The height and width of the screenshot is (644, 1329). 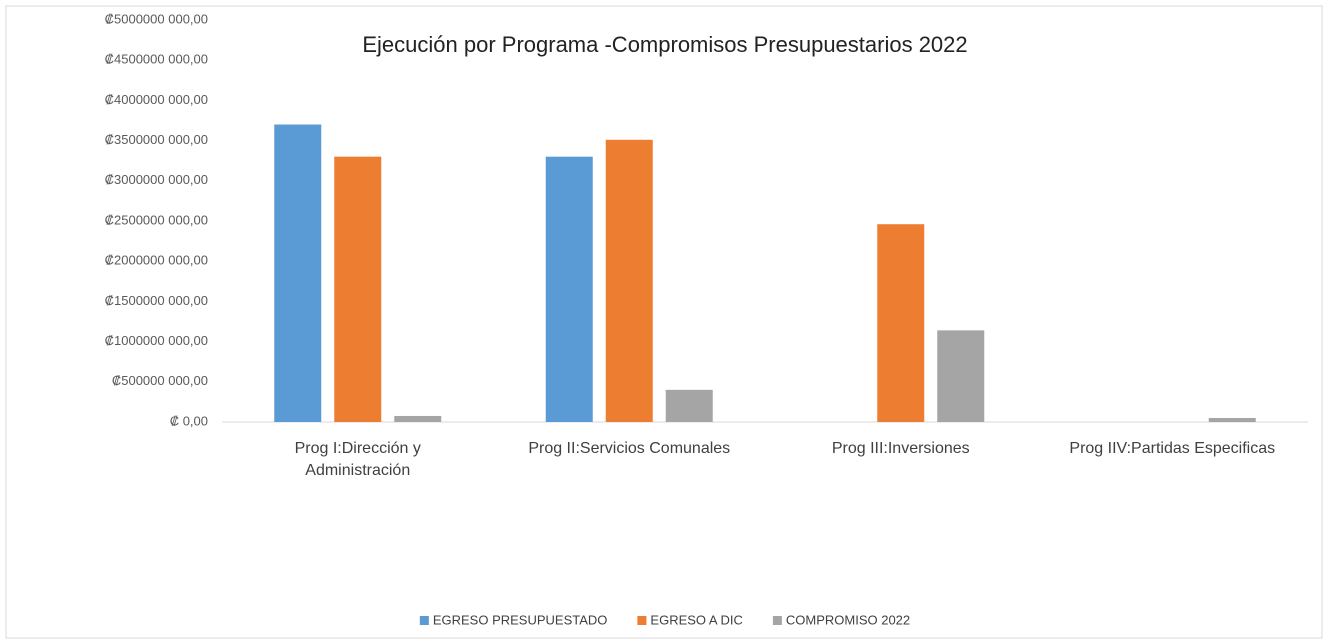 What do you see at coordinates (156, 300) in the screenshot?
I see `y-tick-label: ₡1500000 000,00` at bounding box center [156, 300].